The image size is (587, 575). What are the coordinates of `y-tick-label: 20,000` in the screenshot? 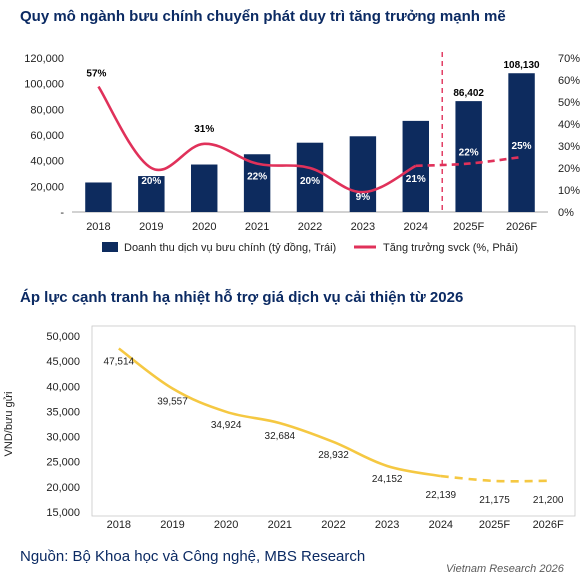 It's located at (63, 488).